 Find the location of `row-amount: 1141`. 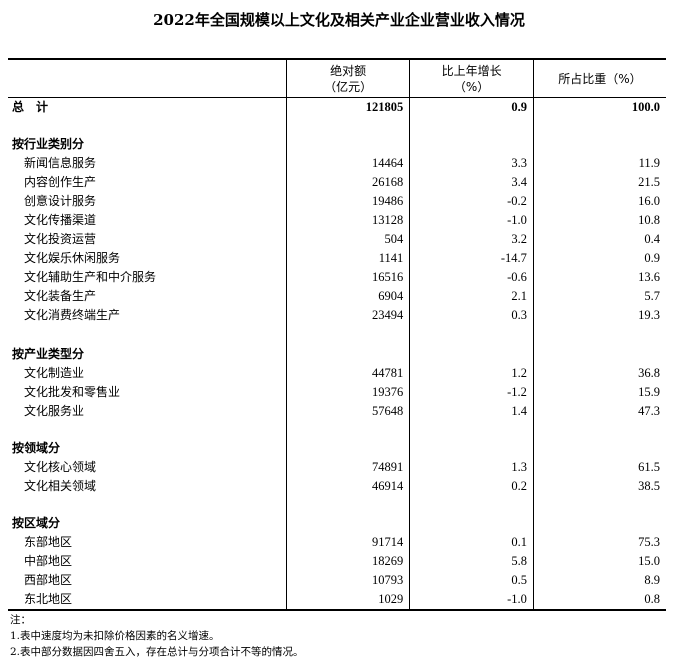

row-amount: 1141 is located at coordinates (347, 258).